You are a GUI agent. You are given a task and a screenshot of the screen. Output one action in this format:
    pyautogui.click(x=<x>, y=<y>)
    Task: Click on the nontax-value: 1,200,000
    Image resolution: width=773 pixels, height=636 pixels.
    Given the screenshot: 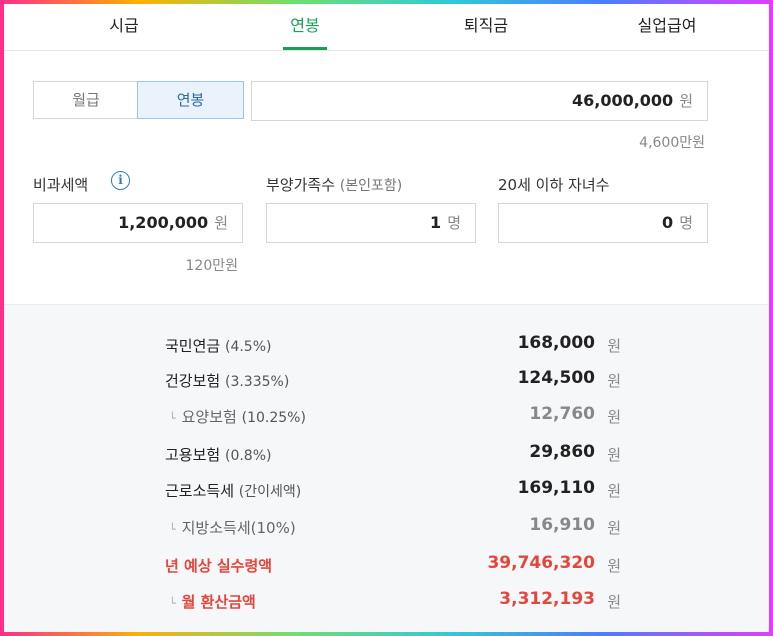 What is the action you would take?
    pyautogui.click(x=163, y=222)
    